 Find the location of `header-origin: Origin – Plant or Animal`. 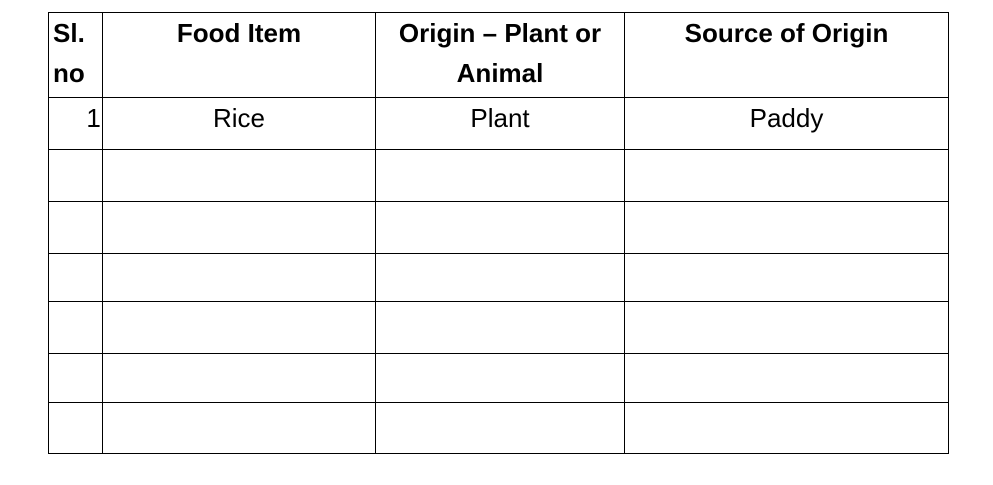

header-origin: Origin – Plant or Animal is located at coordinates (500, 55).